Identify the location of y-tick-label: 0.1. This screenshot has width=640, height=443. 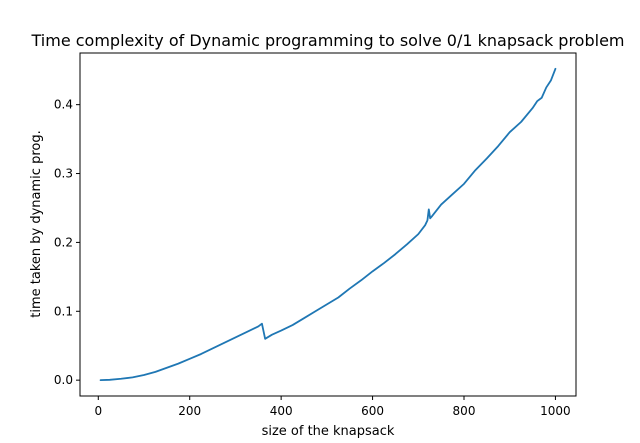
(63, 311).